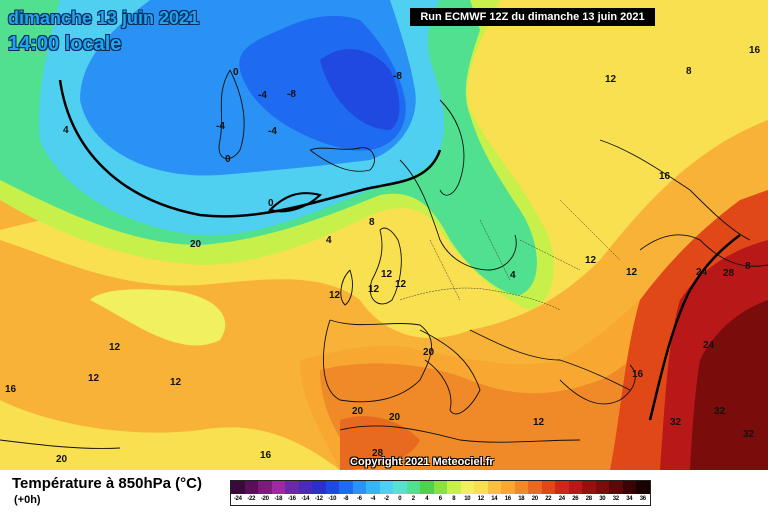  I want to click on forecast-time: 14:00 locale, so click(65, 44).